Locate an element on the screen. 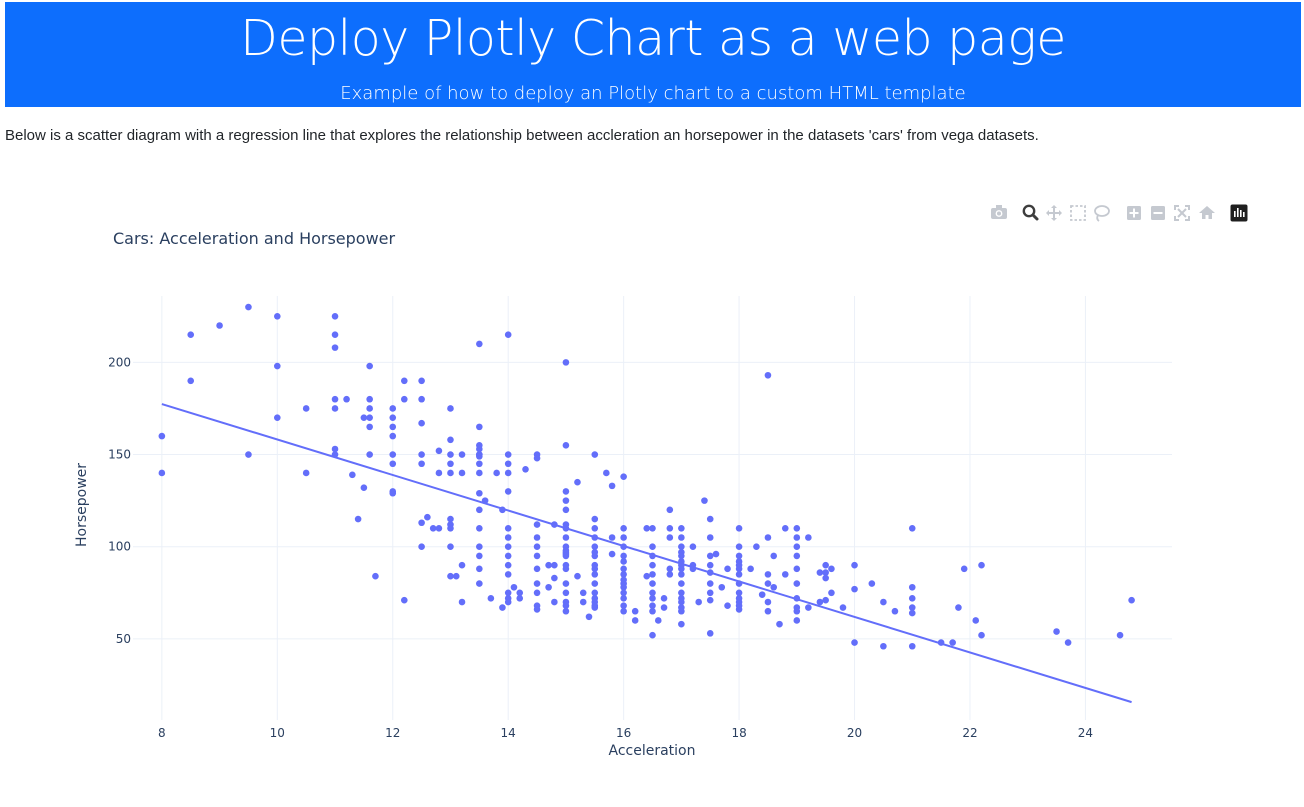 The width and height of the screenshot is (1304, 807). box-select-icon is located at coordinates (1078, 213).